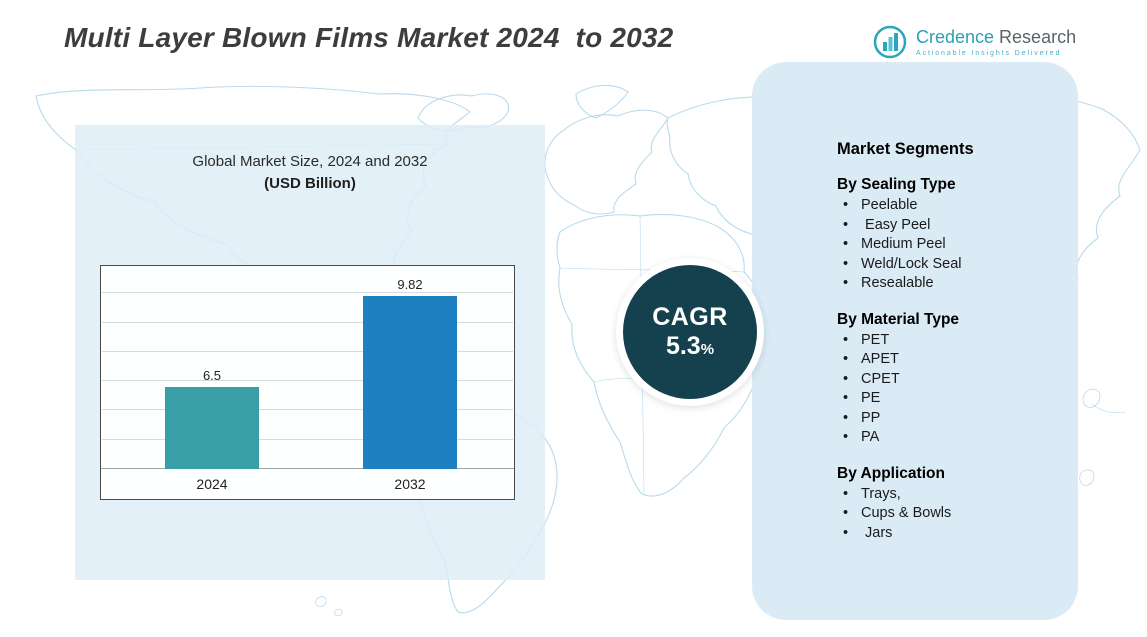 The width and height of the screenshot is (1147, 637). I want to click on segment-item: Resealable, so click(942, 284).